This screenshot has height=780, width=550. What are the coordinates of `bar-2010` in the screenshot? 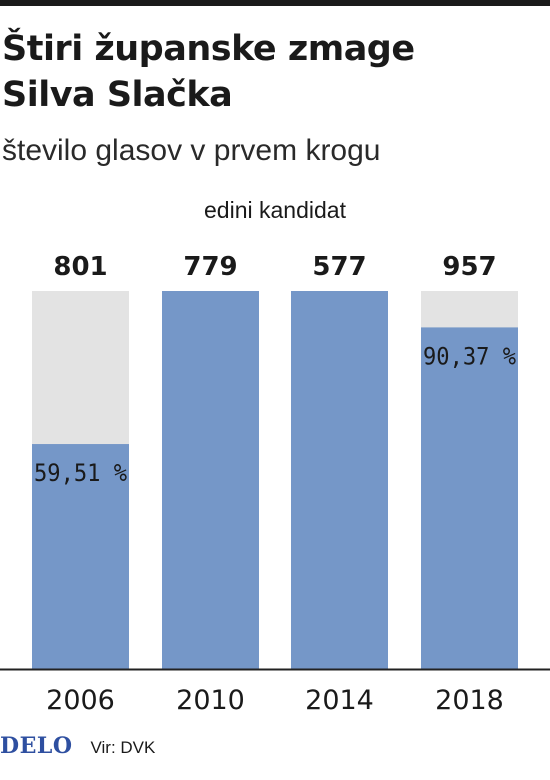 It's located at (210, 480).